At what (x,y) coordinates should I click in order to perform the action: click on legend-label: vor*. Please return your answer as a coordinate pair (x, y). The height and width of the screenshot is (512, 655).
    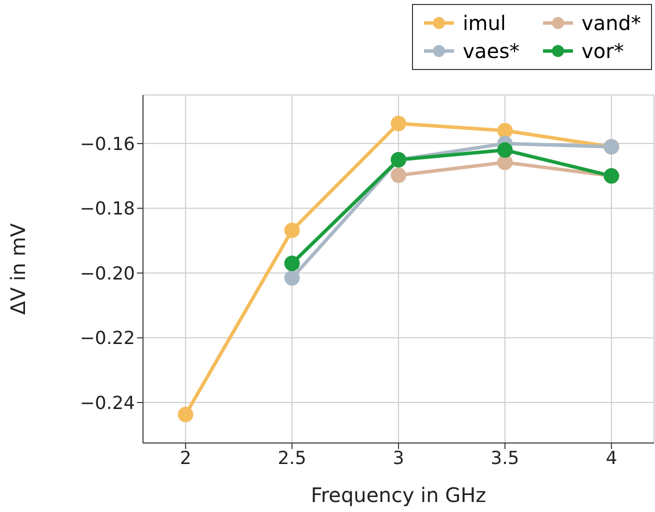
    Looking at the image, I should click on (603, 51).